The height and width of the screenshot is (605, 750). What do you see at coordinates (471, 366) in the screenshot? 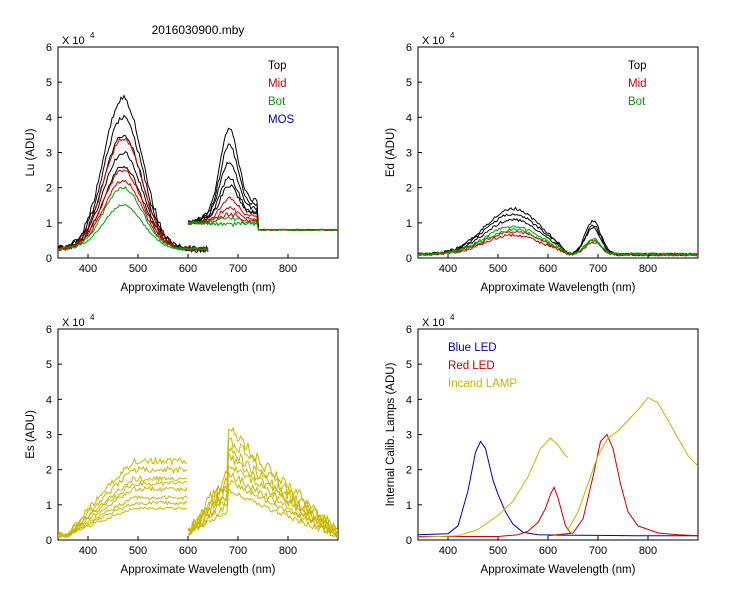
I see `legend-entry: Red LED` at bounding box center [471, 366].